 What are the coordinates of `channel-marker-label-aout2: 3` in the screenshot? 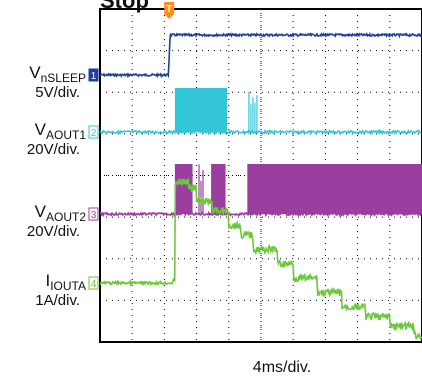 It's located at (94, 215).